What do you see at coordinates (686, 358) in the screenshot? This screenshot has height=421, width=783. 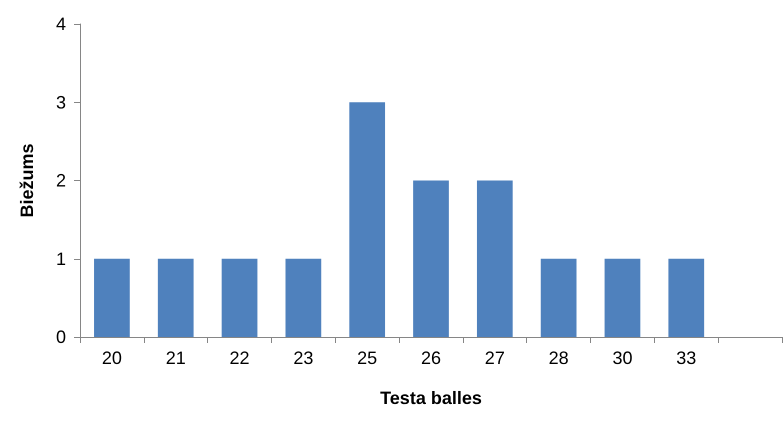 I see `x-tick-label: 33` at bounding box center [686, 358].